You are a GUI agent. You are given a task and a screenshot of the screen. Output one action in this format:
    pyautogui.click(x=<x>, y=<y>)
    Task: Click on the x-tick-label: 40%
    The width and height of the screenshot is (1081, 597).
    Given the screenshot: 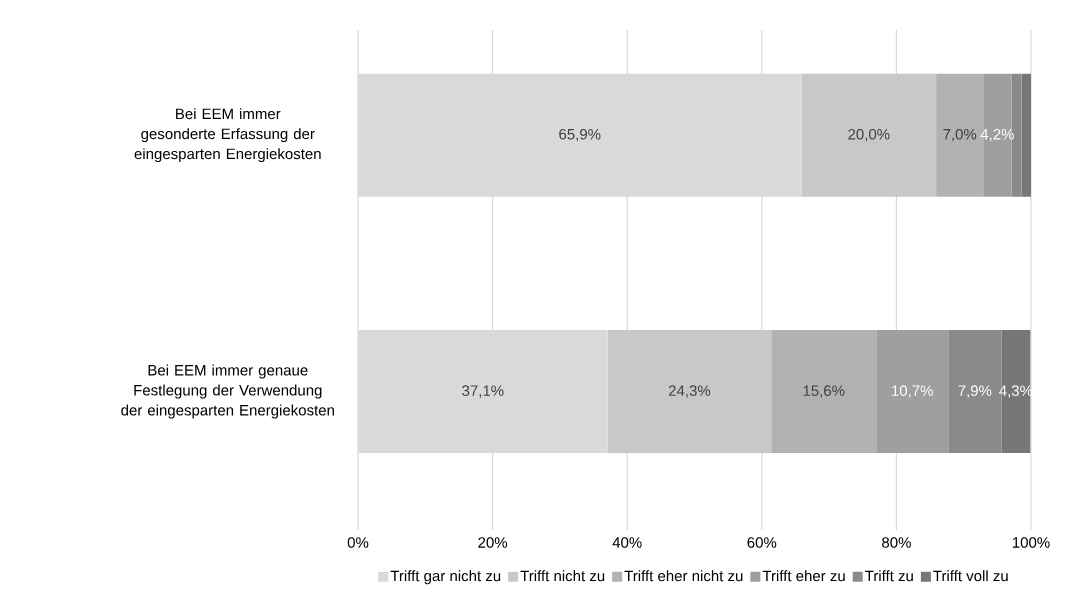 What is the action you would take?
    pyautogui.click(x=627, y=542)
    